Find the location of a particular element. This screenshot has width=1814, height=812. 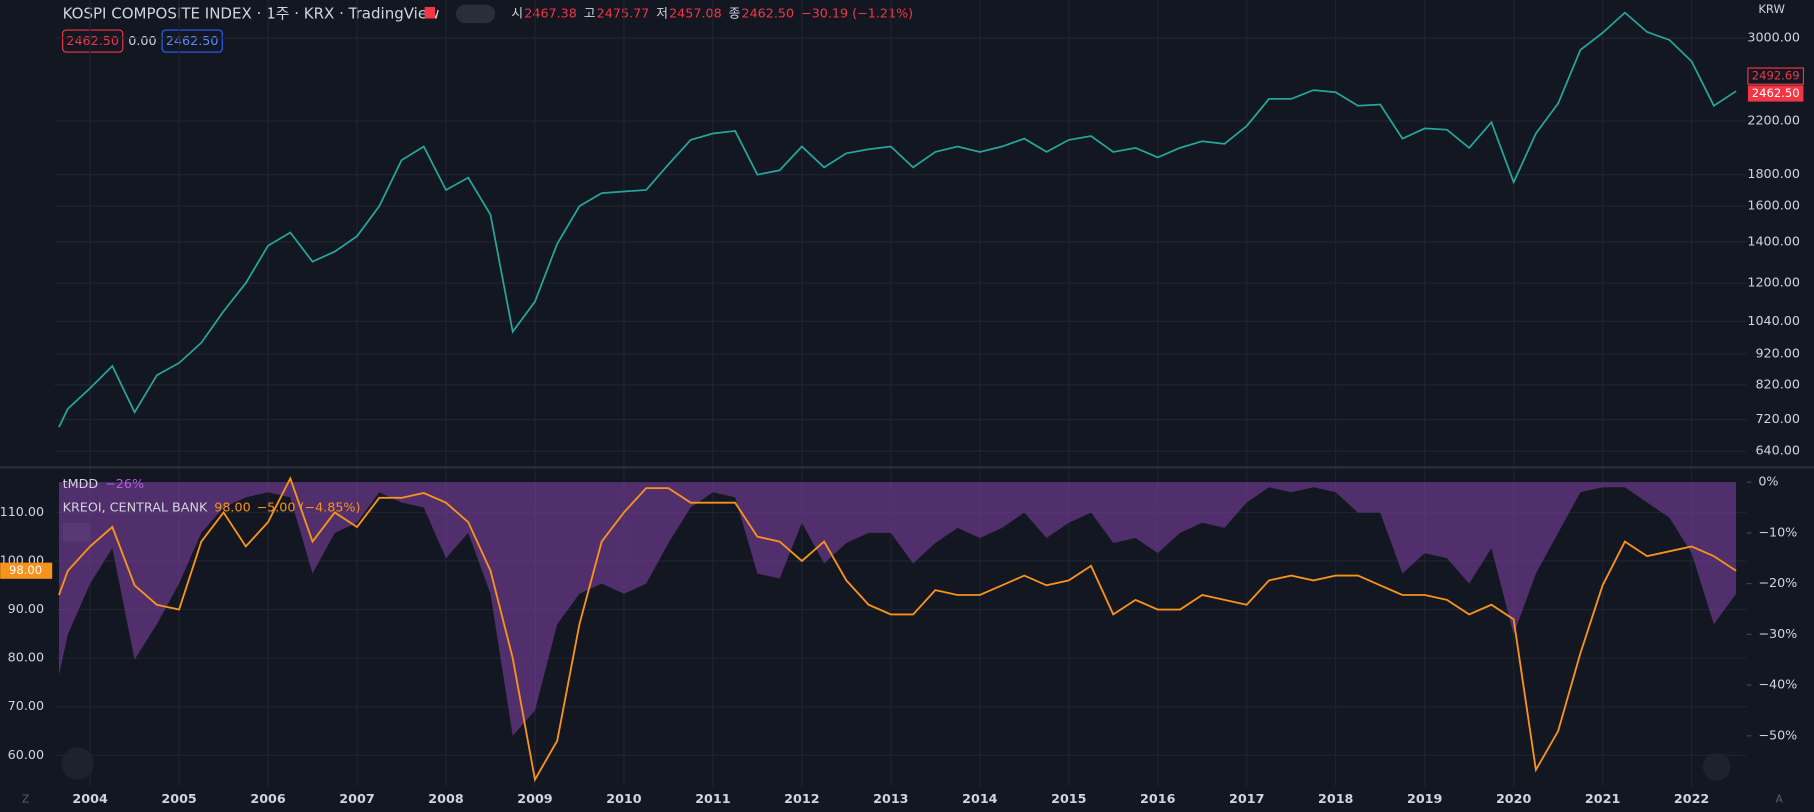

y2-tick-label: −10% is located at coordinates (1777, 531).